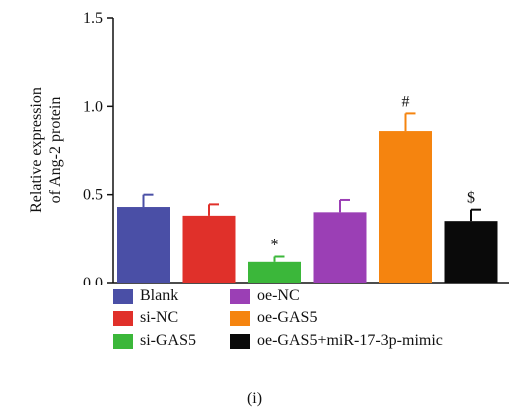 The width and height of the screenshot is (509, 417). What do you see at coordinates (340, 247) in the screenshot?
I see `bar-oe-nc` at bounding box center [340, 247].